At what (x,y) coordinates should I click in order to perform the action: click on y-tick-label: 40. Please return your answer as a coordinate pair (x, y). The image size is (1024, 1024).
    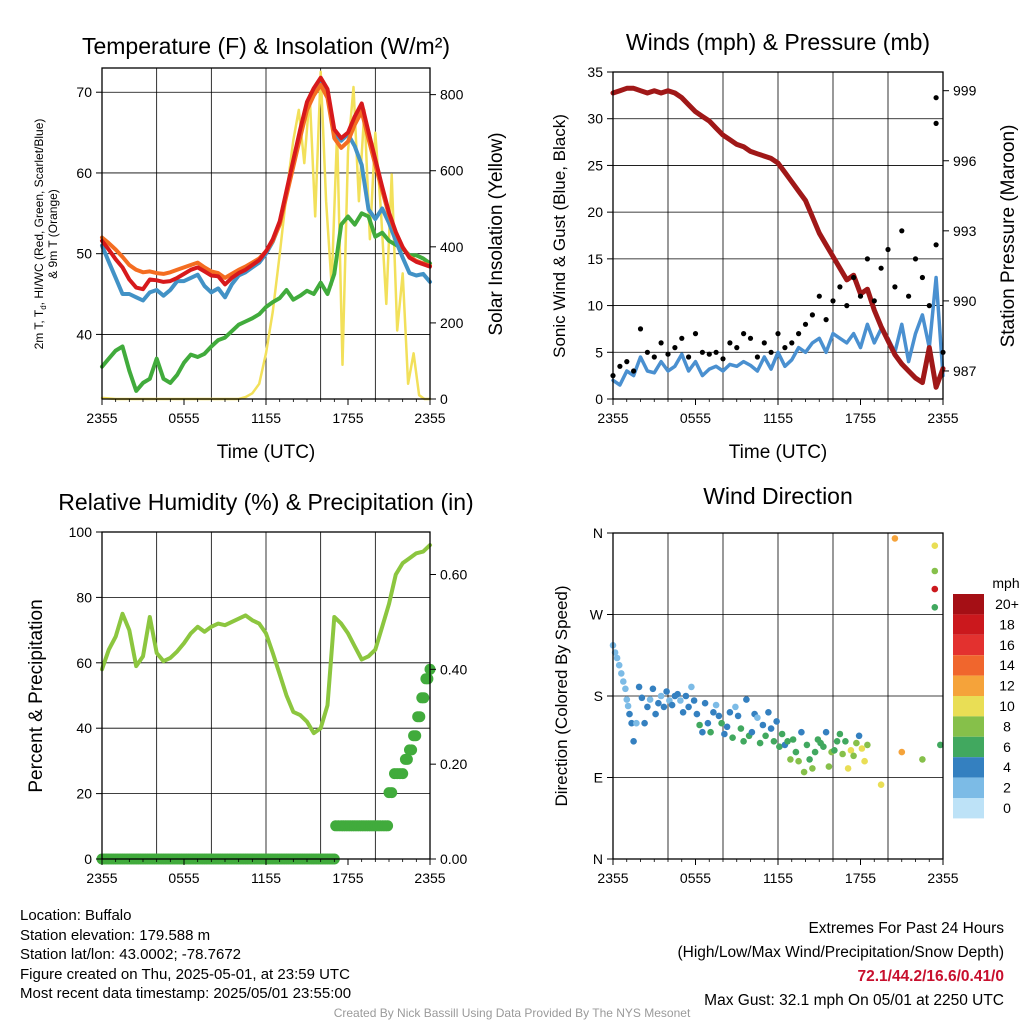
    Looking at the image, I should click on (84, 334).